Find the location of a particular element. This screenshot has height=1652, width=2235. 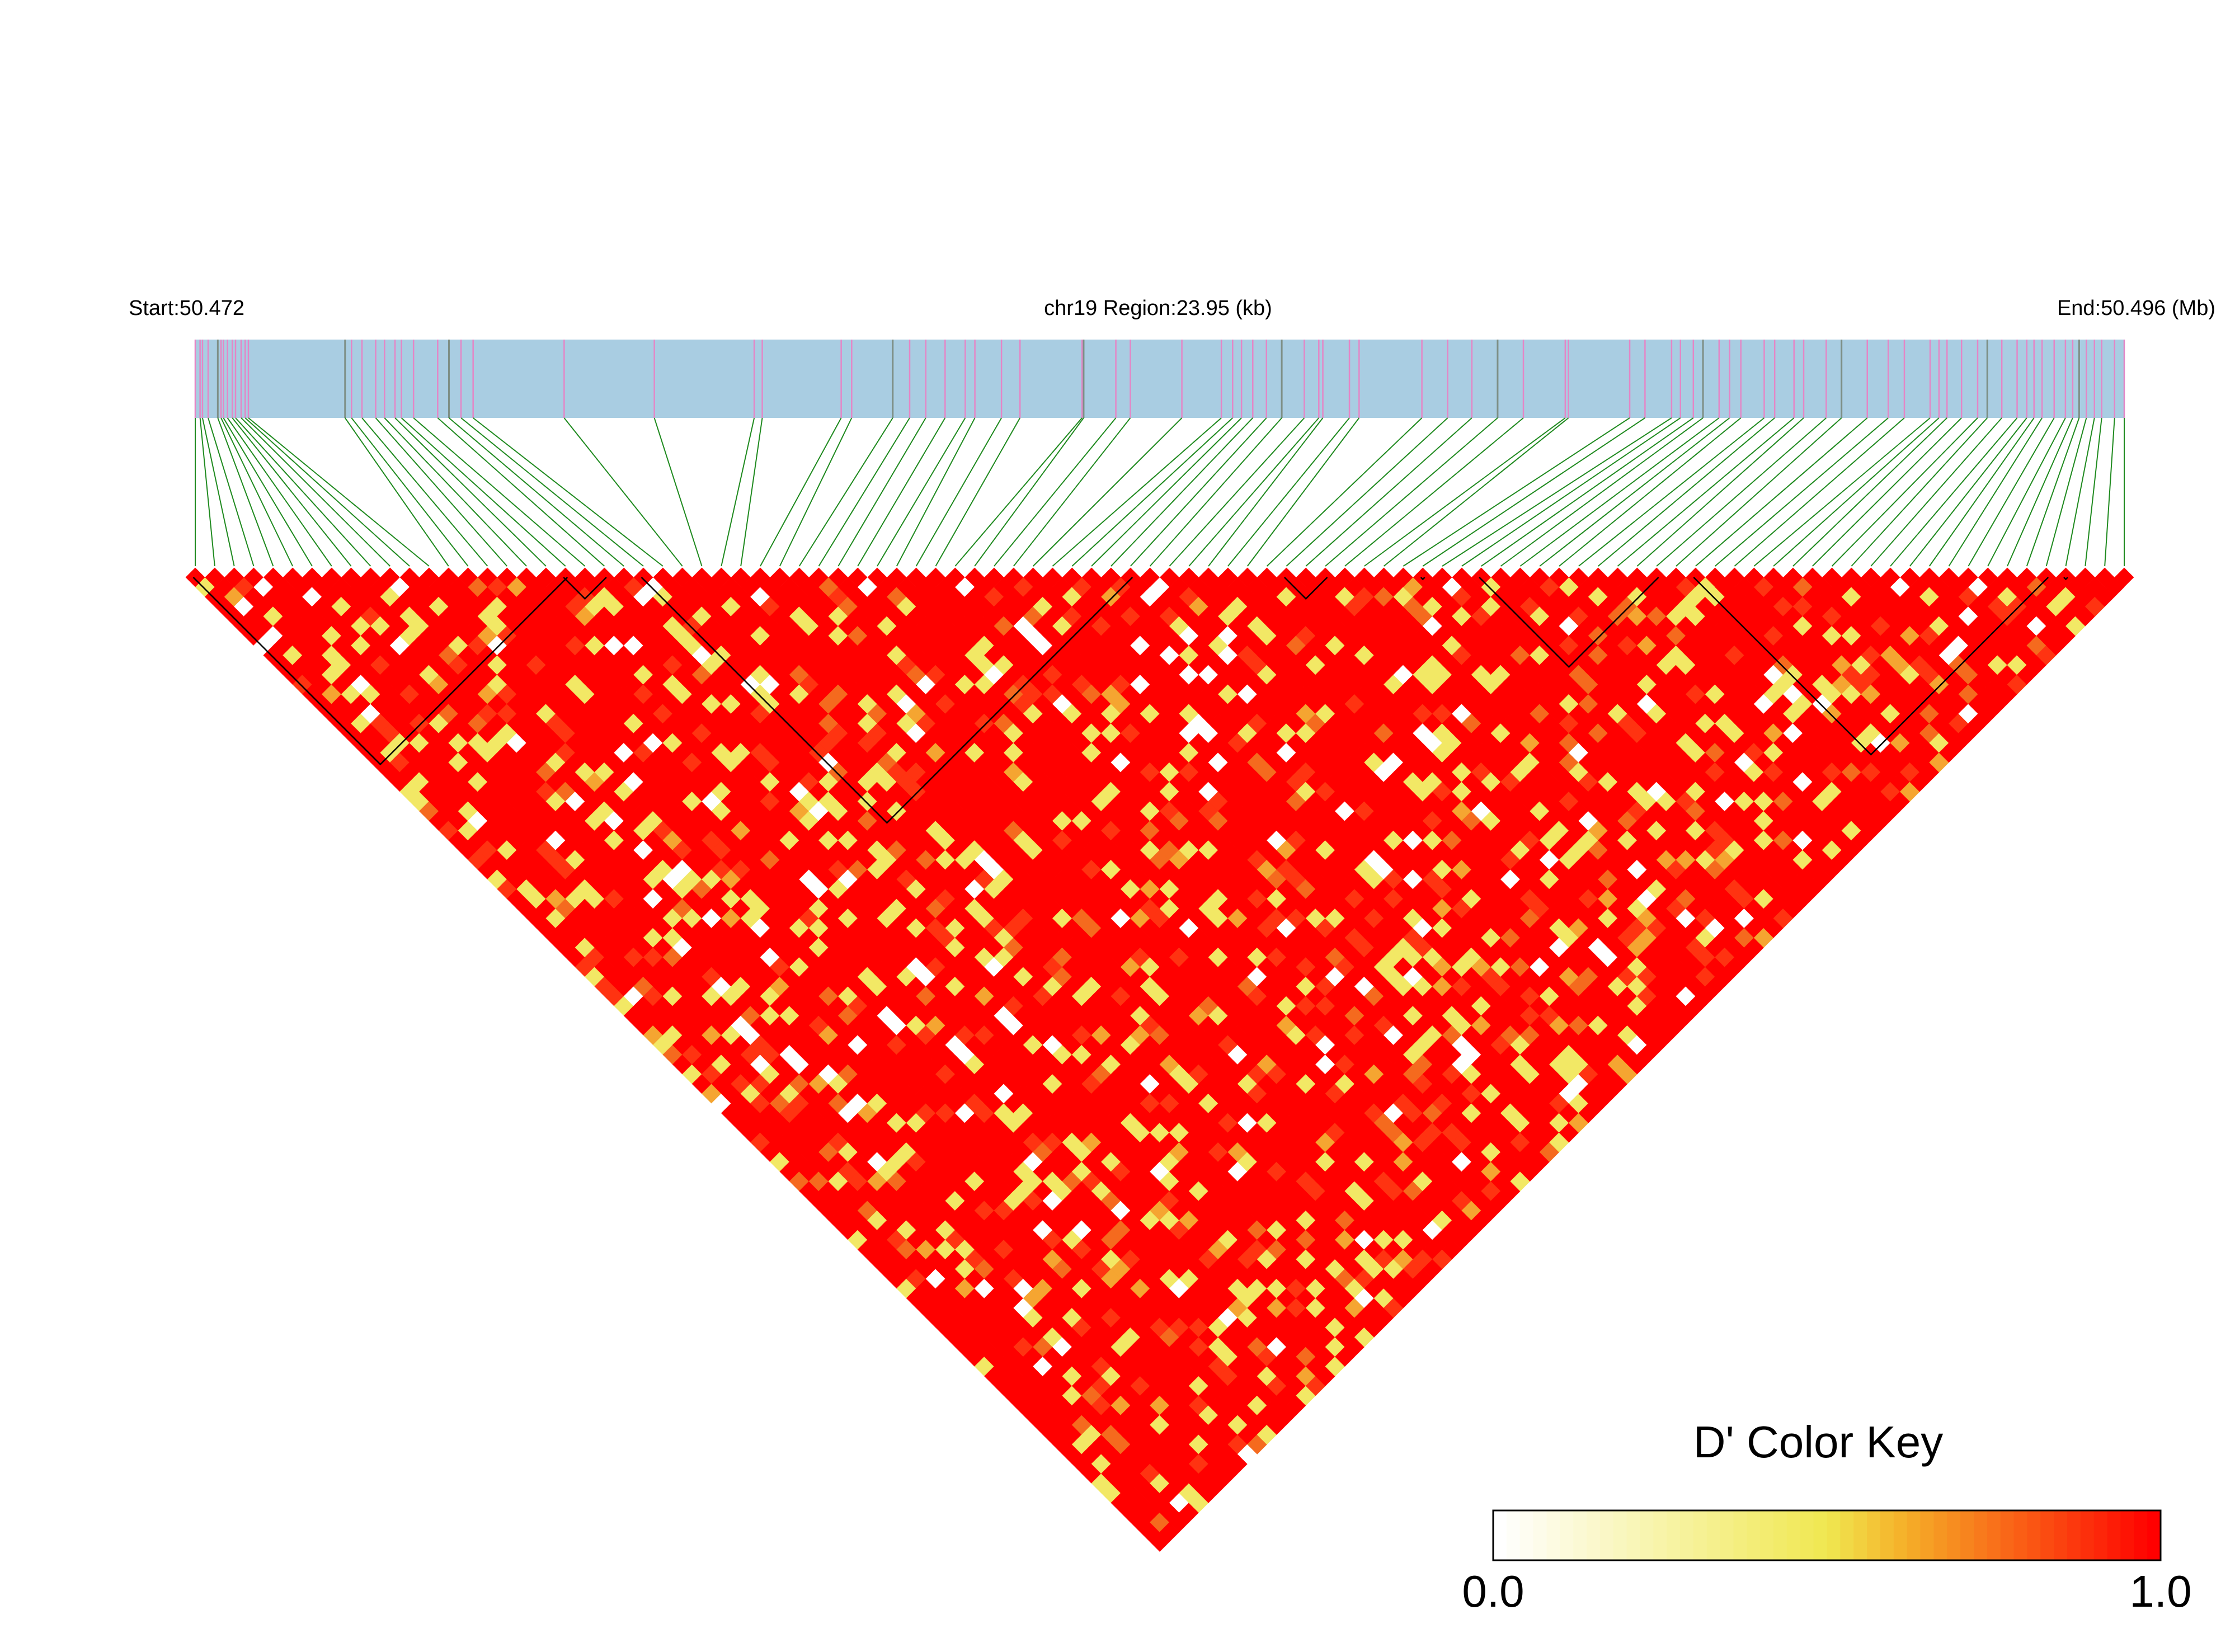

region-start-label: Start:50.472 is located at coordinates (186, 308).